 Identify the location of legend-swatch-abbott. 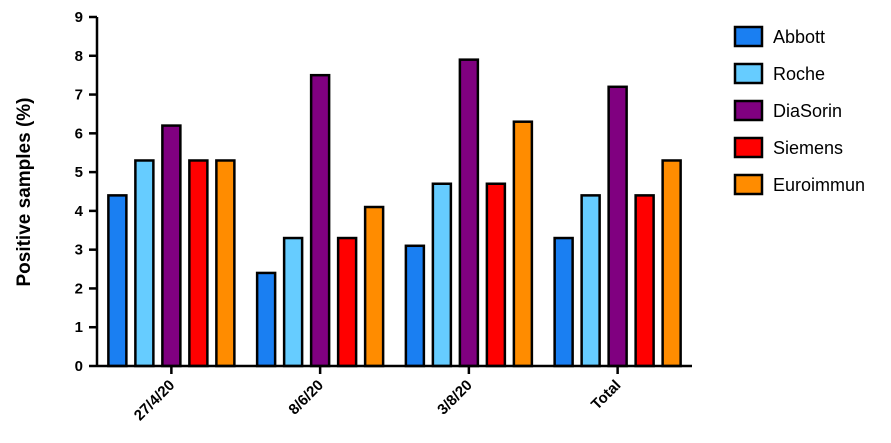
(748, 36).